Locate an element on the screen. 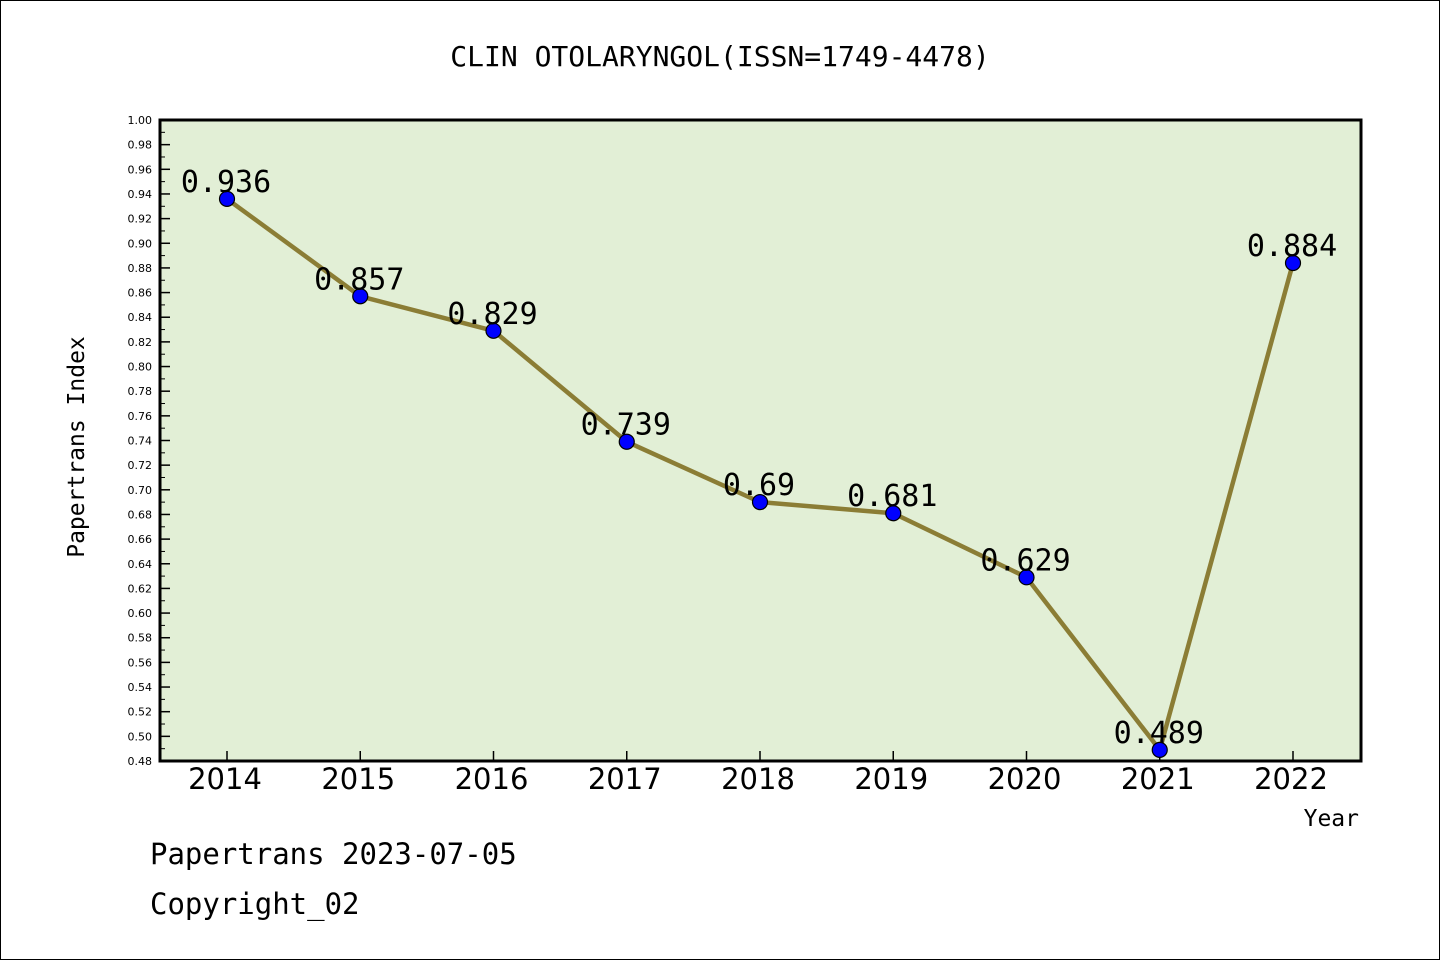  chart-title: CLIN OTOLARYNGOL(ISSN=1749-4478) is located at coordinates (719, 56).